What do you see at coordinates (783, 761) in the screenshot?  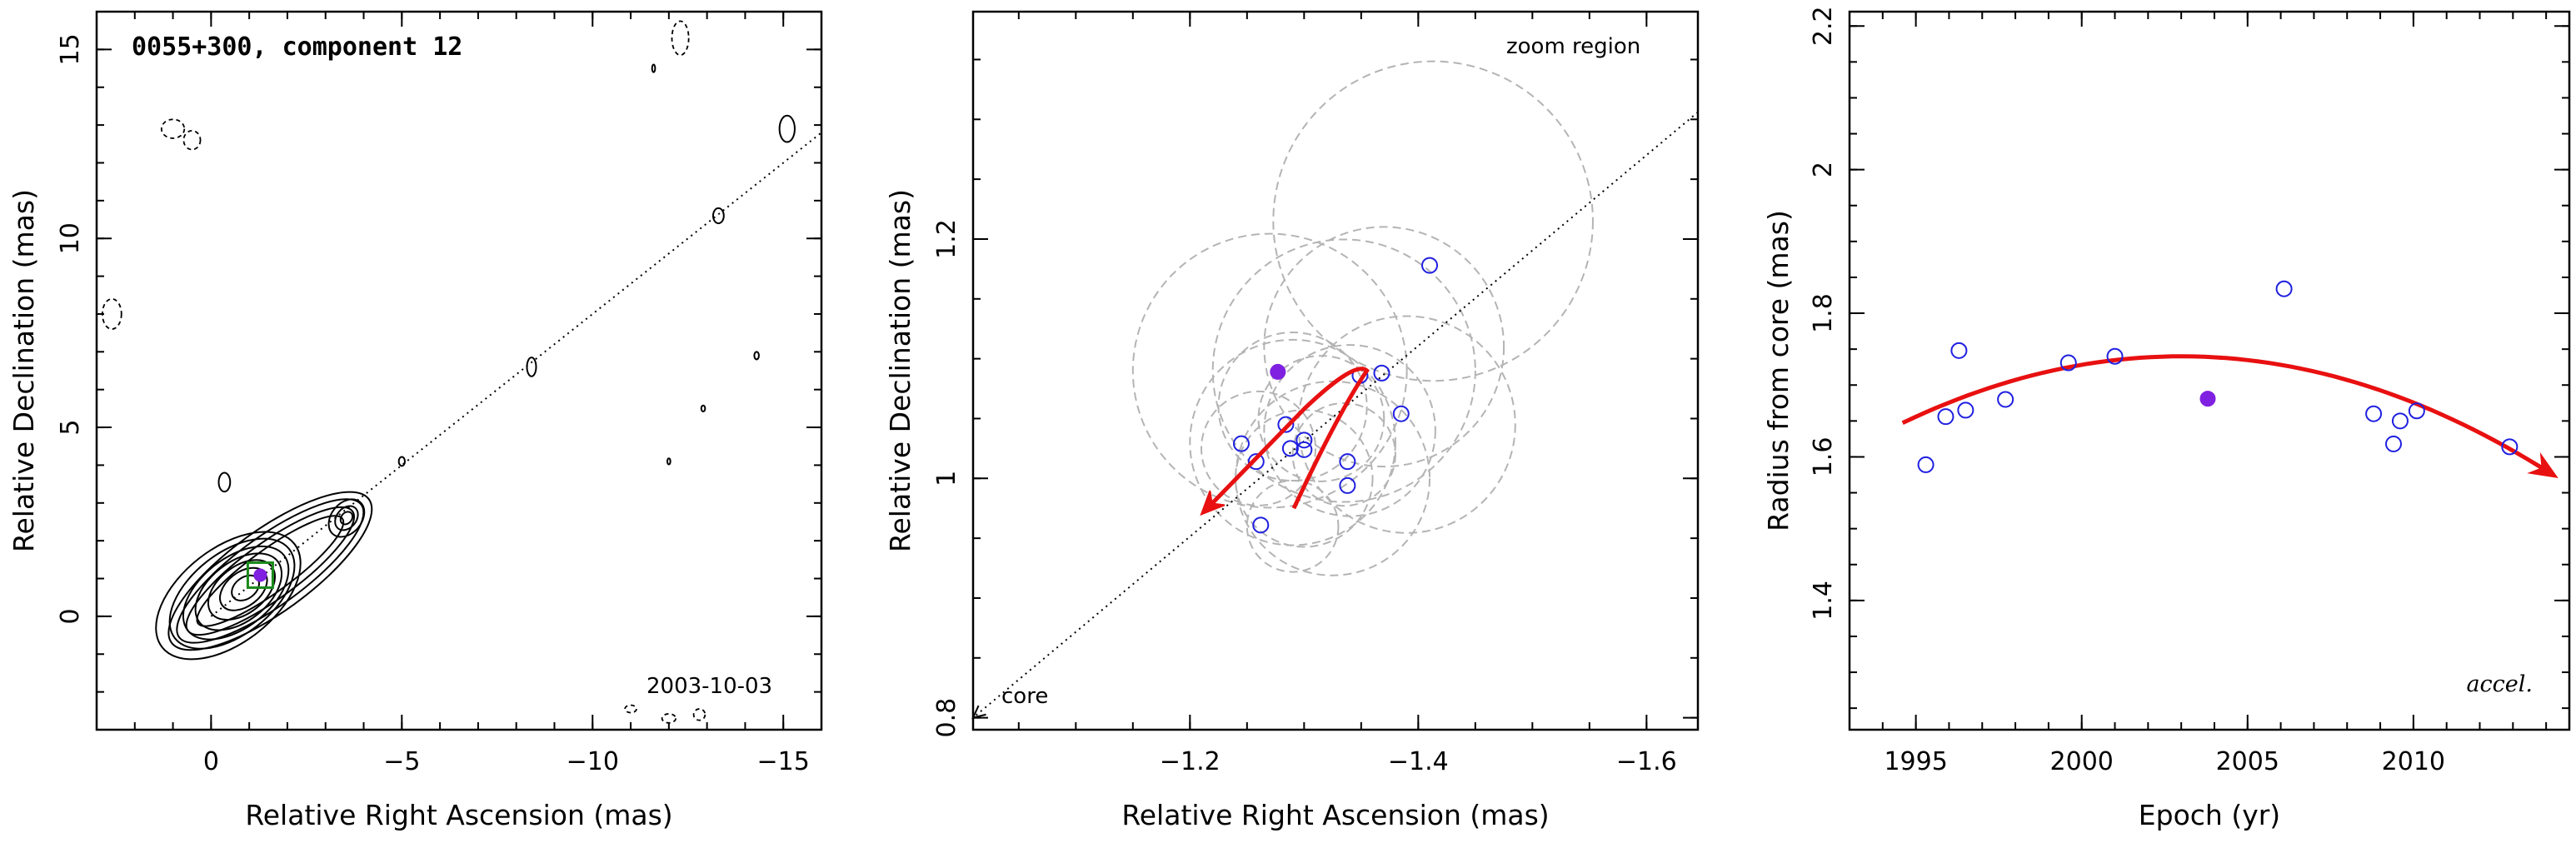 I see `map-xtick-label: −15` at bounding box center [783, 761].